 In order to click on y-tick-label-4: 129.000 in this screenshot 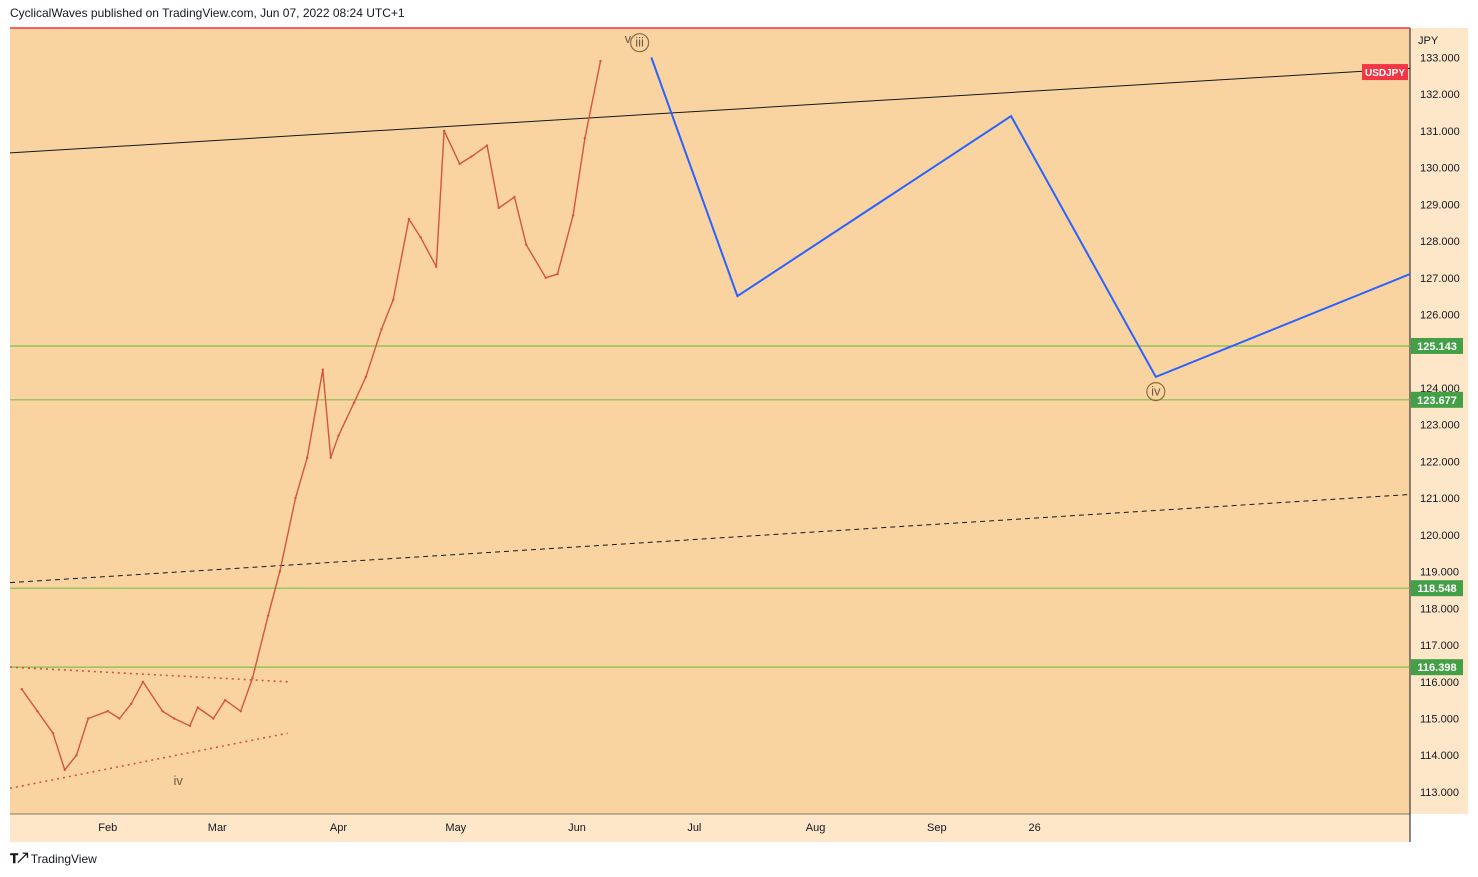, I will do `click(1440, 205)`.